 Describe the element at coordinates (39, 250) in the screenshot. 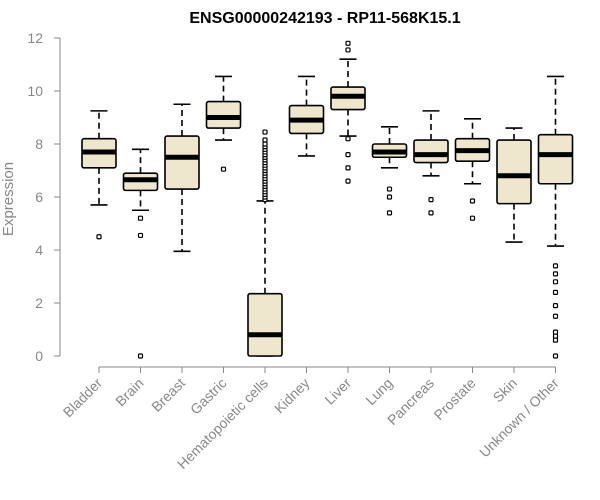

I see `y-tick-label: 4` at that location.